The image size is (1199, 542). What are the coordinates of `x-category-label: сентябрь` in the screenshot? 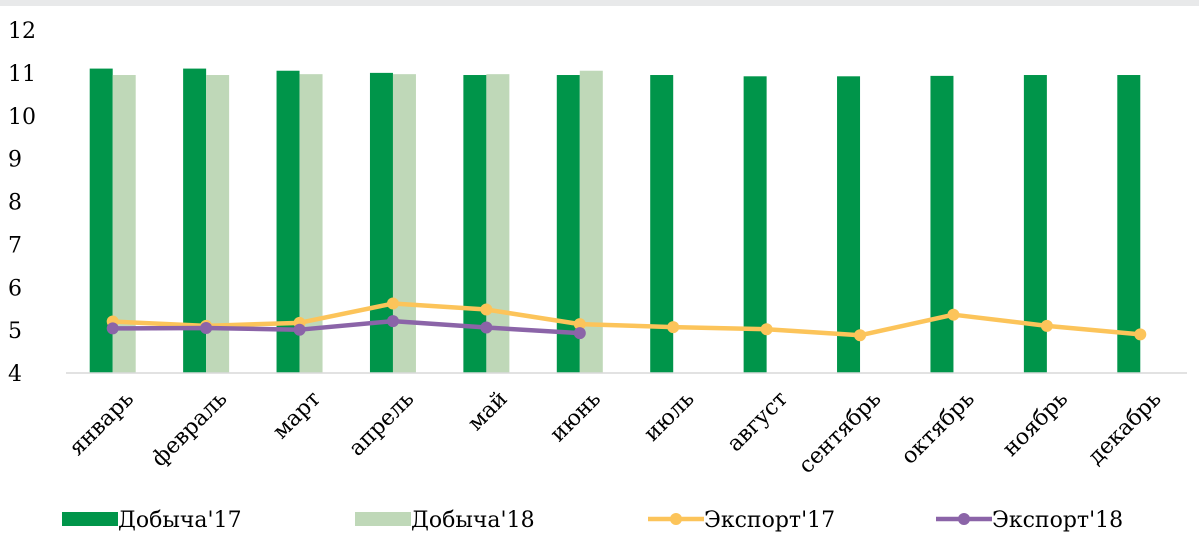 It's located at (840, 433).